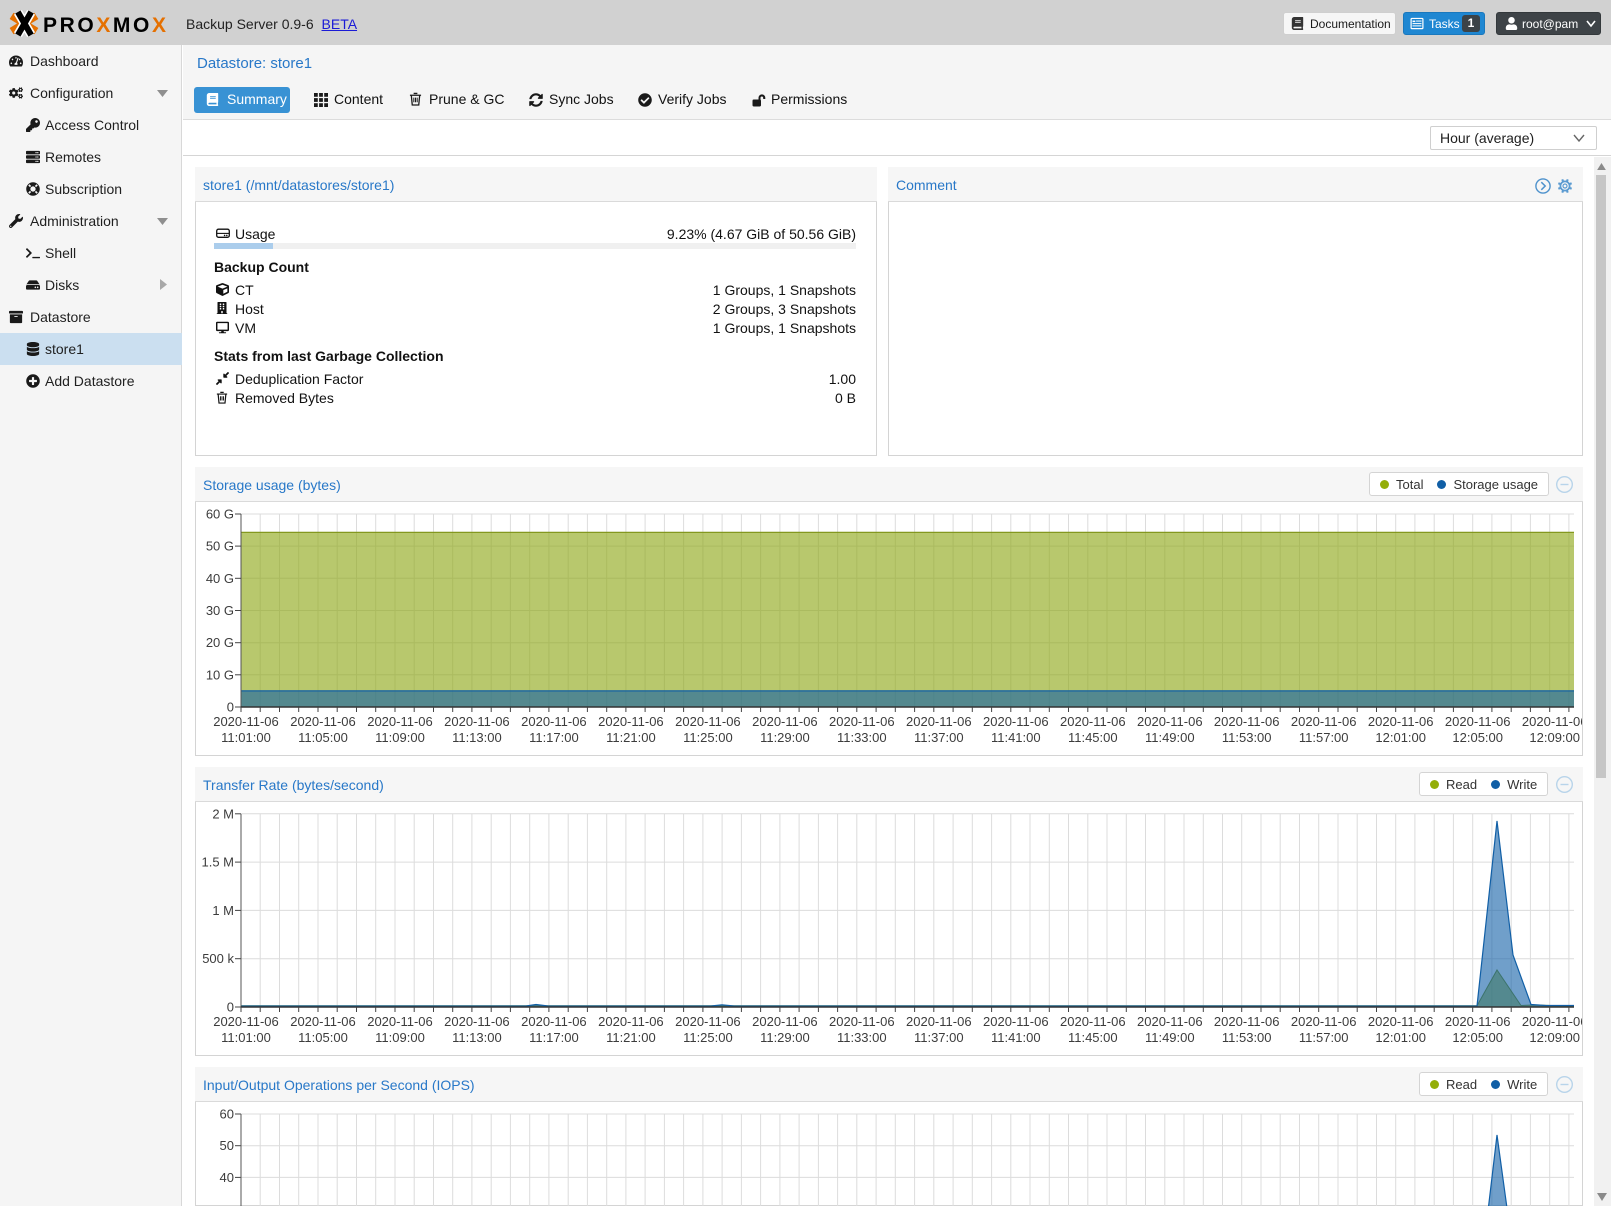 The image size is (1611, 1206). What do you see at coordinates (227, 1114) in the screenshot?
I see `svg-text: 60` at bounding box center [227, 1114].